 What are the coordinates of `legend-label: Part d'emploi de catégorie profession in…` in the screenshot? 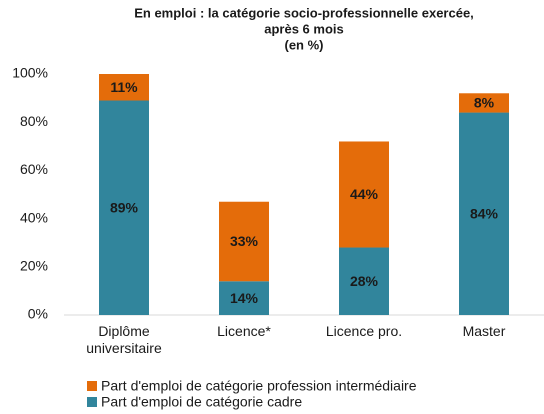 It's located at (259, 386).